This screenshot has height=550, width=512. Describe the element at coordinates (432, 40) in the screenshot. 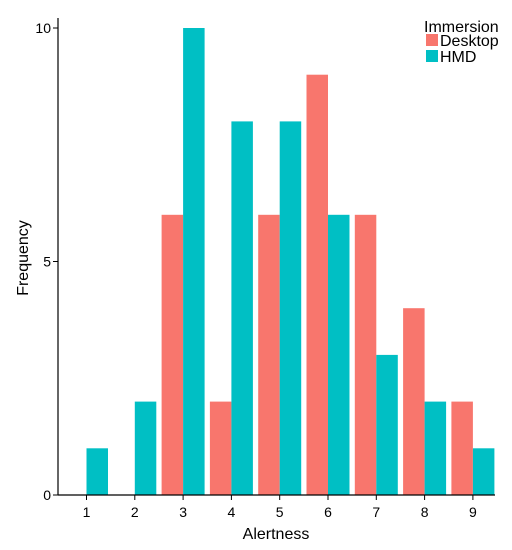

I see `legend-swatch-desktop` at that location.